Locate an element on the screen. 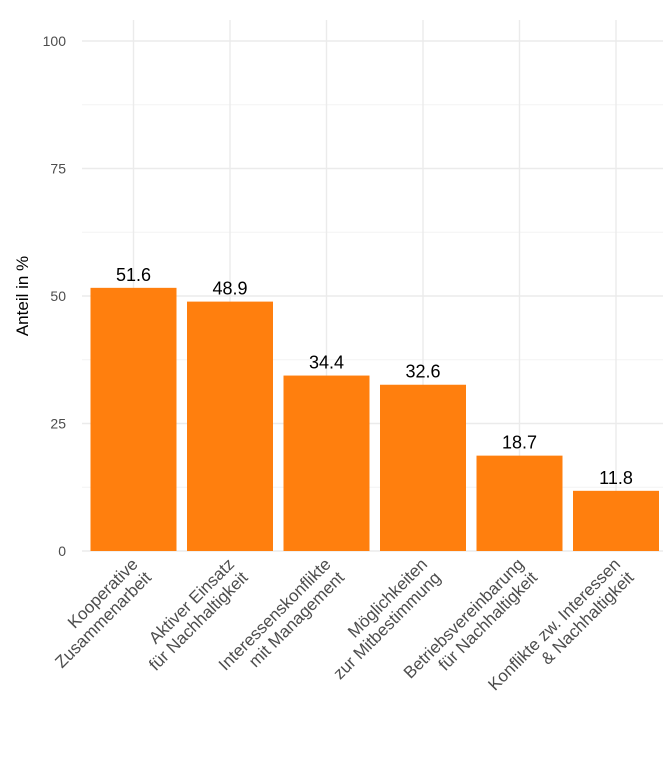  y-tick-label: 50 is located at coordinates (58, 296).